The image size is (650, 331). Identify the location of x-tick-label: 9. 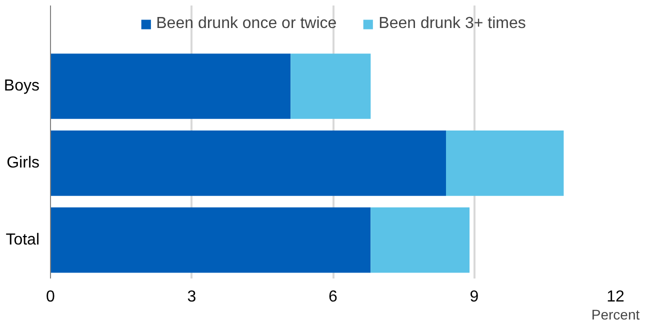
(474, 297).